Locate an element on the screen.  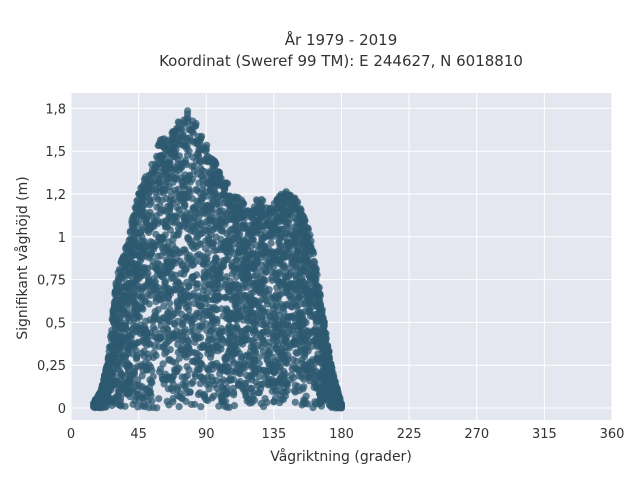
x-axis-title: Vågriktning (grader) is located at coordinates (341, 456).